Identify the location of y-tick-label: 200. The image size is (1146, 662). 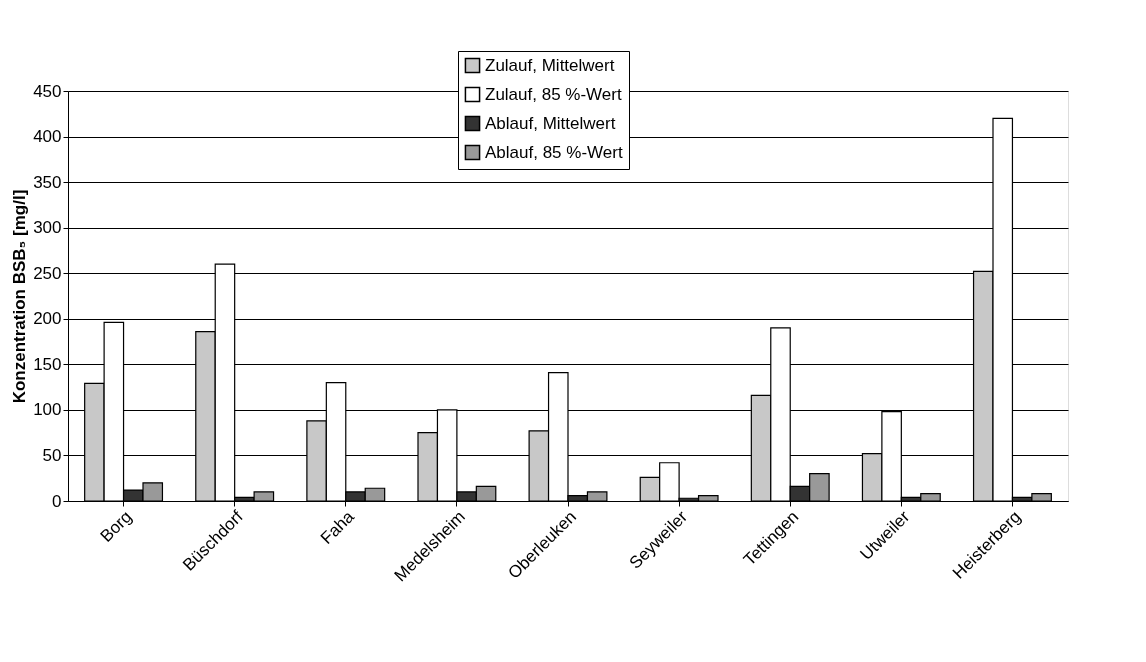
(47, 319).